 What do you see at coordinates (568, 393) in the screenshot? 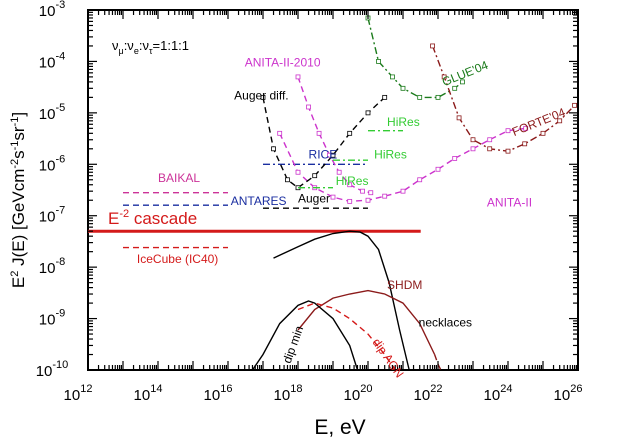
I see `x-tick-label: 1026` at bounding box center [568, 393].